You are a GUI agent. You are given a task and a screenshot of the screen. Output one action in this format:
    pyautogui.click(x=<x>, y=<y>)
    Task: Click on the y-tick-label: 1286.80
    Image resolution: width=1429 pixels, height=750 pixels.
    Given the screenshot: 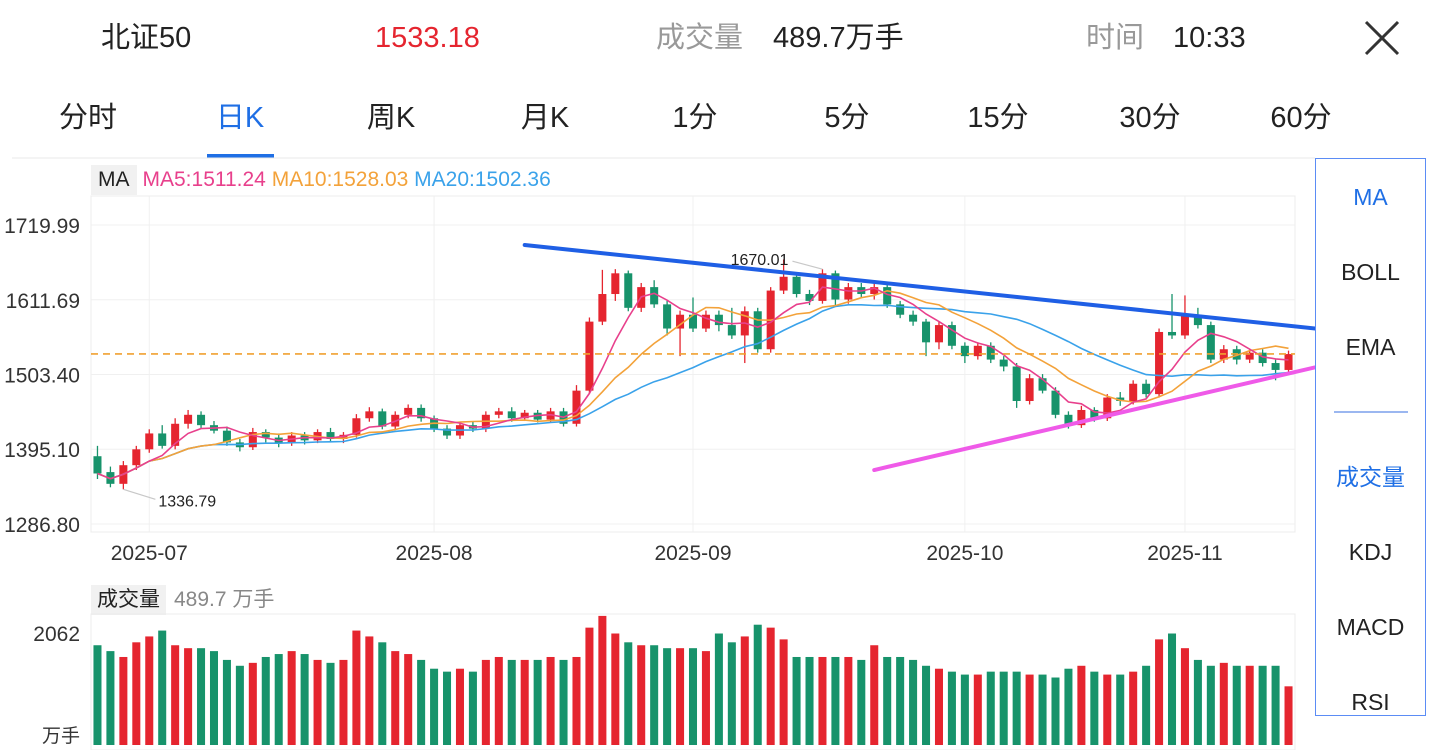 What is the action you would take?
    pyautogui.click(x=42, y=525)
    